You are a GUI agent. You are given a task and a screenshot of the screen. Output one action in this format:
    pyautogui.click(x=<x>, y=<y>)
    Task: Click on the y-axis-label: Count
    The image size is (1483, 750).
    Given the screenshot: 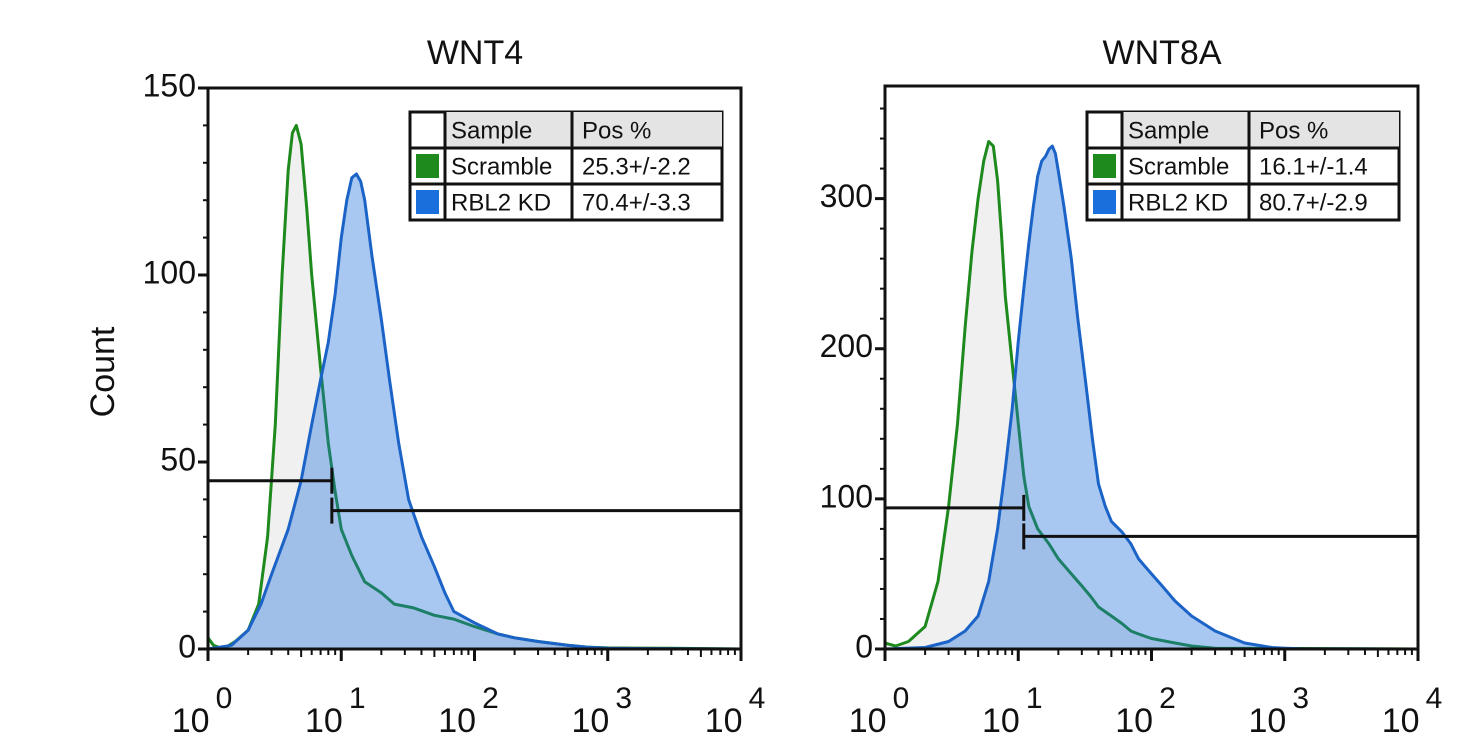 What is the action you would take?
    pyautogui.click(x=103, y=371)
    